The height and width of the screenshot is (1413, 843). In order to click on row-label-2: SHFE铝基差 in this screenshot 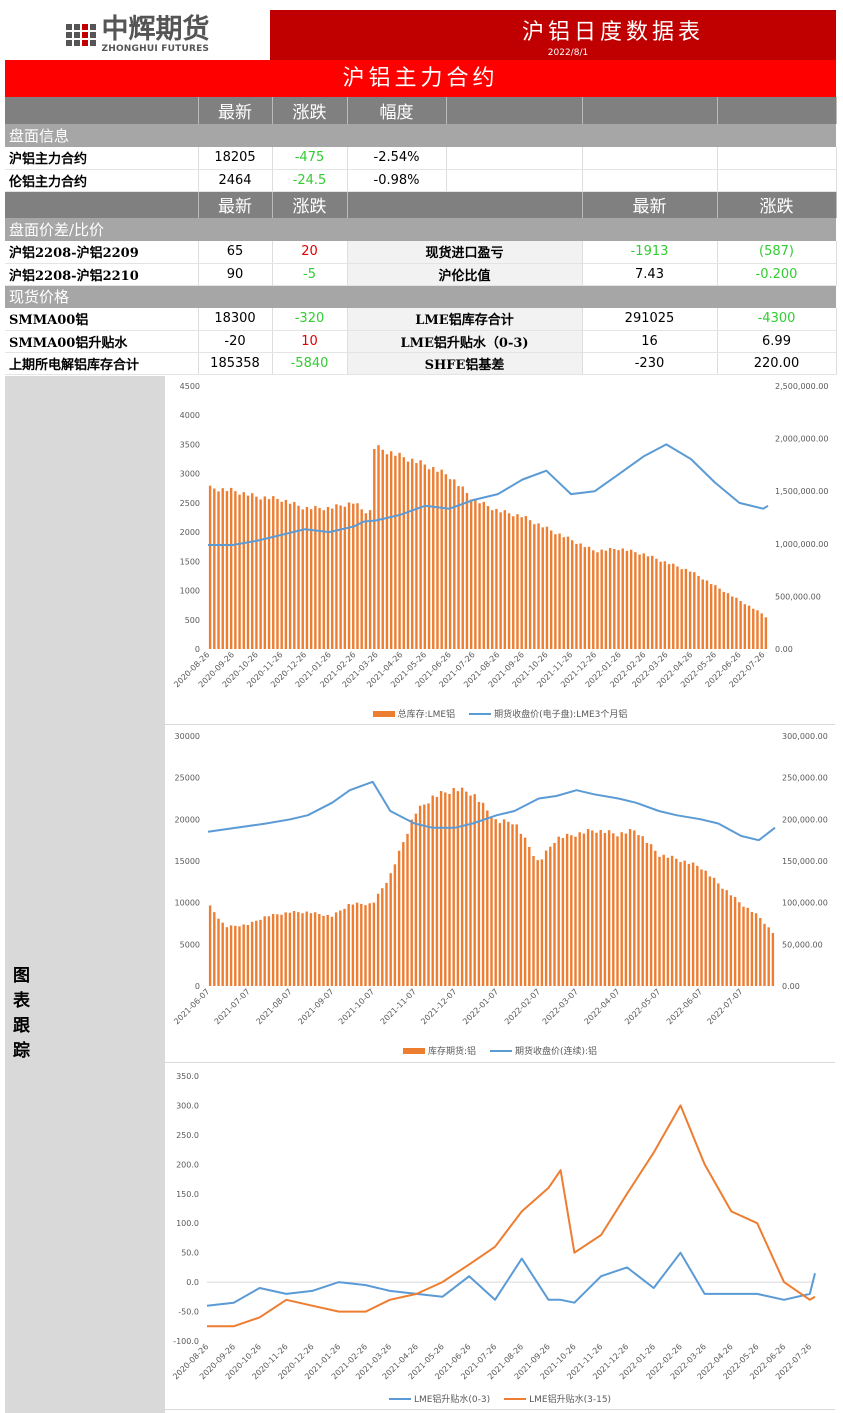, I will do `click(465, 363)`.